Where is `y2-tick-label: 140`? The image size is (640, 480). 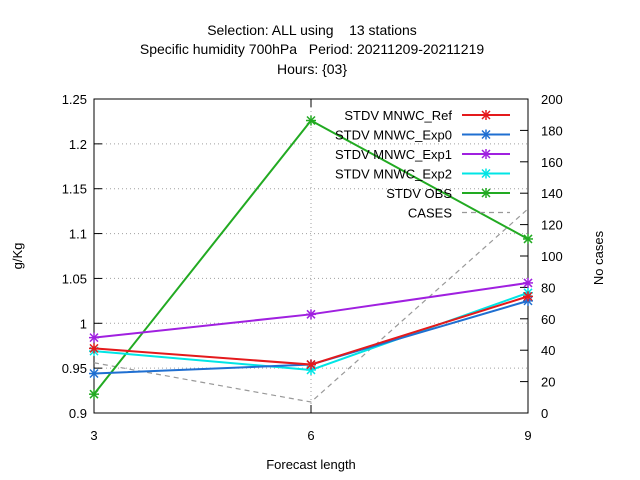
y2-tick-label: 140 is located at coordinates (552, 193).